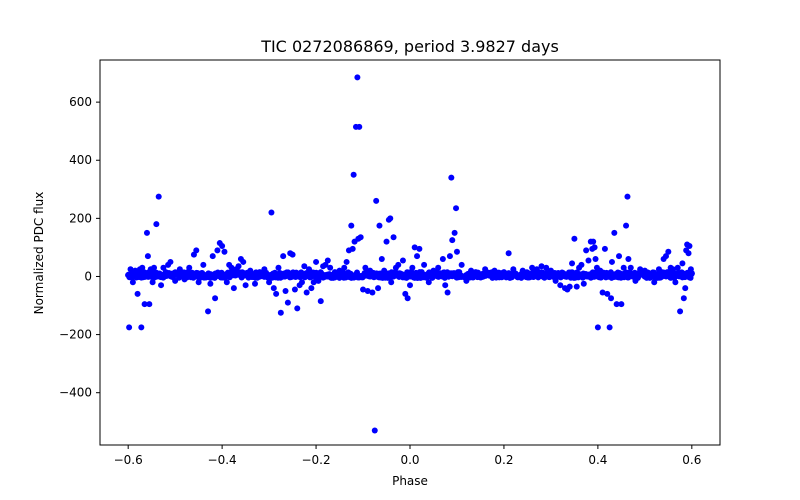 This screenshot has height=500, width=800. I want to click on y-tick-label: −200, so click(75, 335).